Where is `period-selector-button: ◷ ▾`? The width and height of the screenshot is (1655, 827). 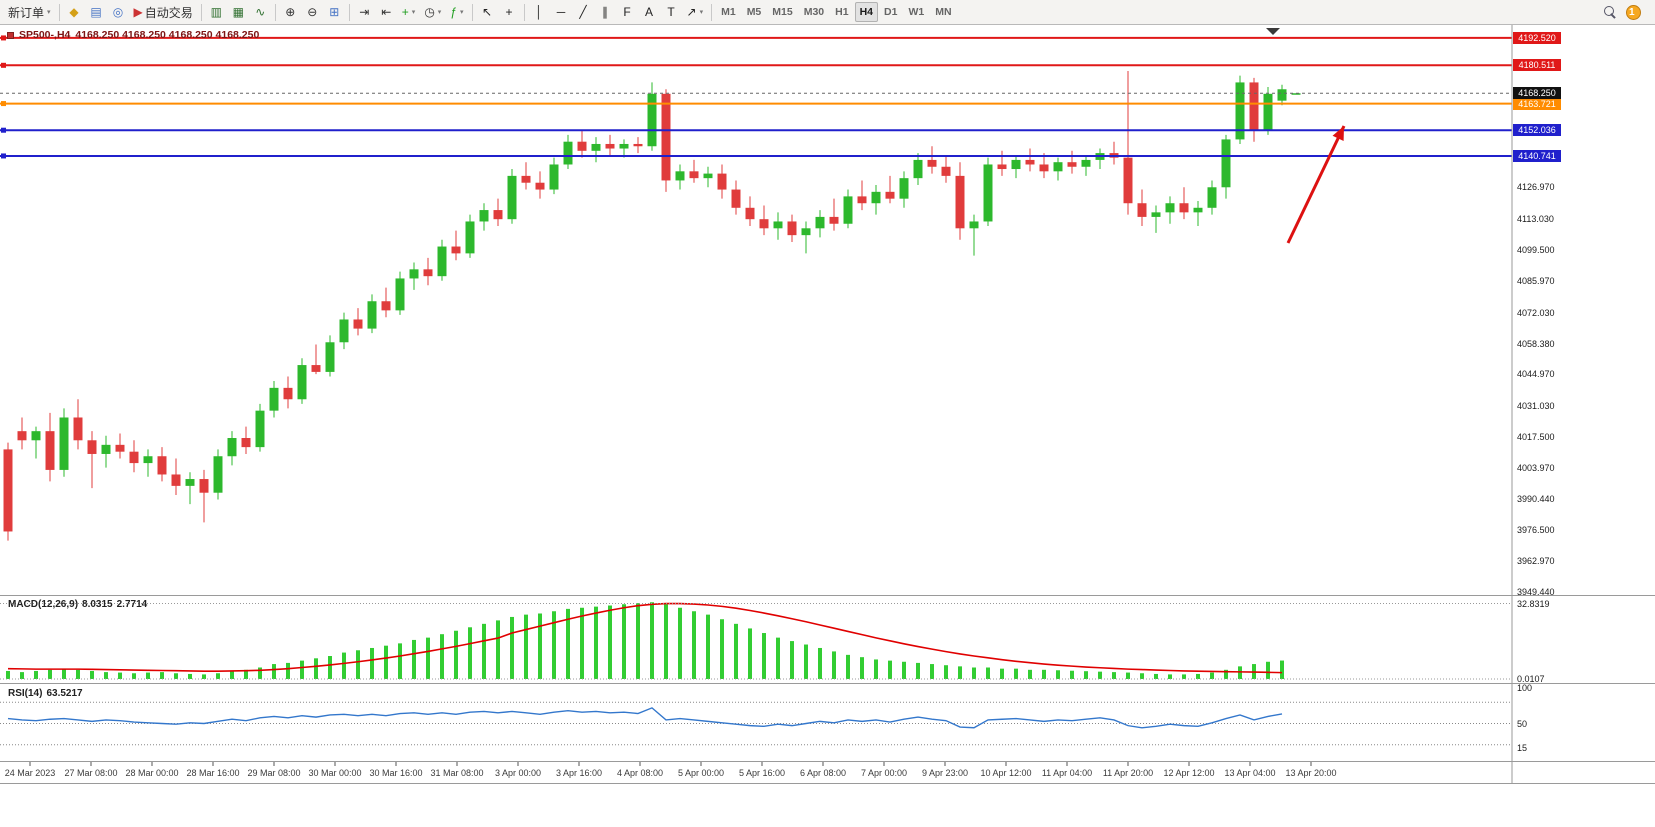
period-selector-button: ◷ ▾ is located at coordinates (432, 12).